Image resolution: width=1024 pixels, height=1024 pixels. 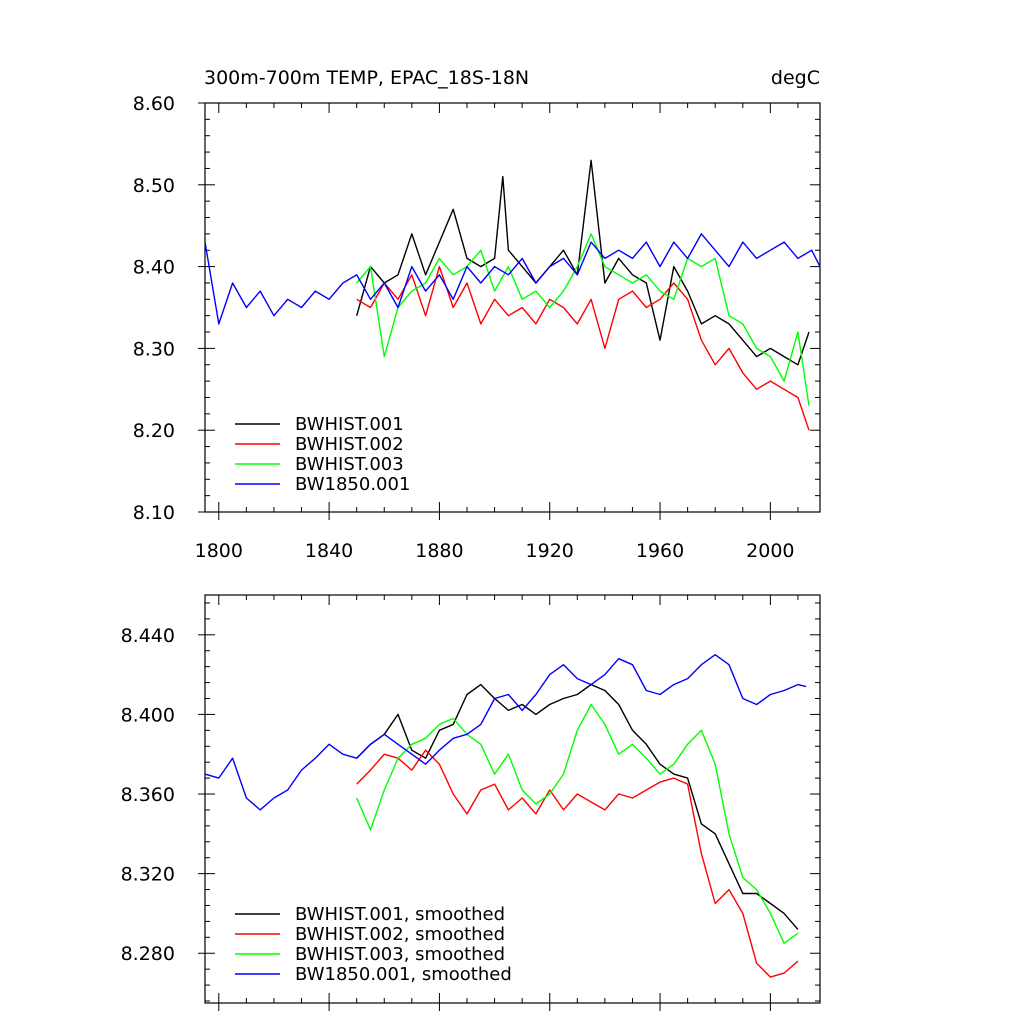 What do you see at coordinates (400, 914) in the screenshot?
I see `bottom-legend-label: BWHIST.001, smoothed` at bounding box center [400, 914].